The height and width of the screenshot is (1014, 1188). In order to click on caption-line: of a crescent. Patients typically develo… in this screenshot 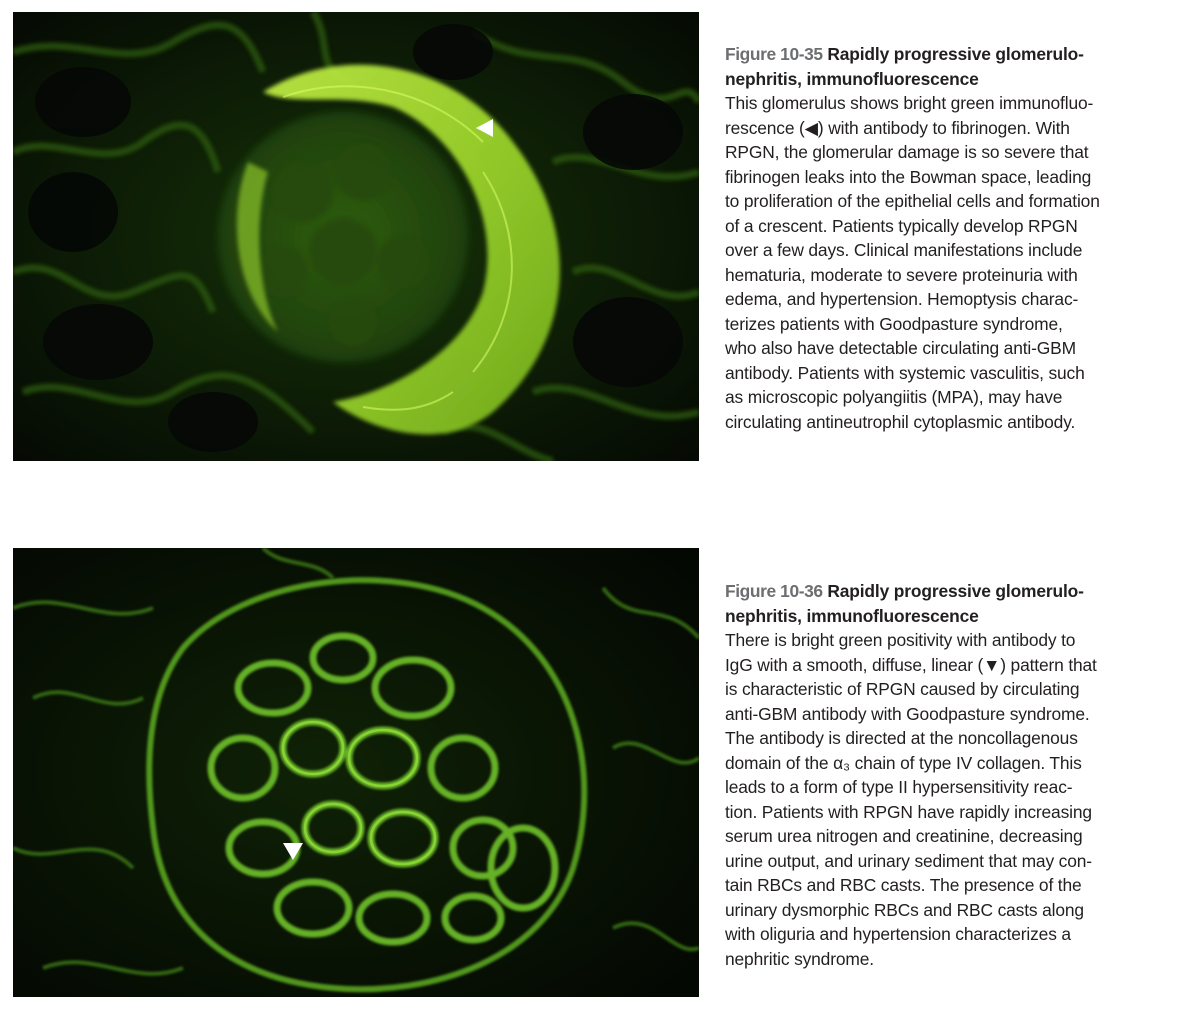, I will do `click(901, 225)`.